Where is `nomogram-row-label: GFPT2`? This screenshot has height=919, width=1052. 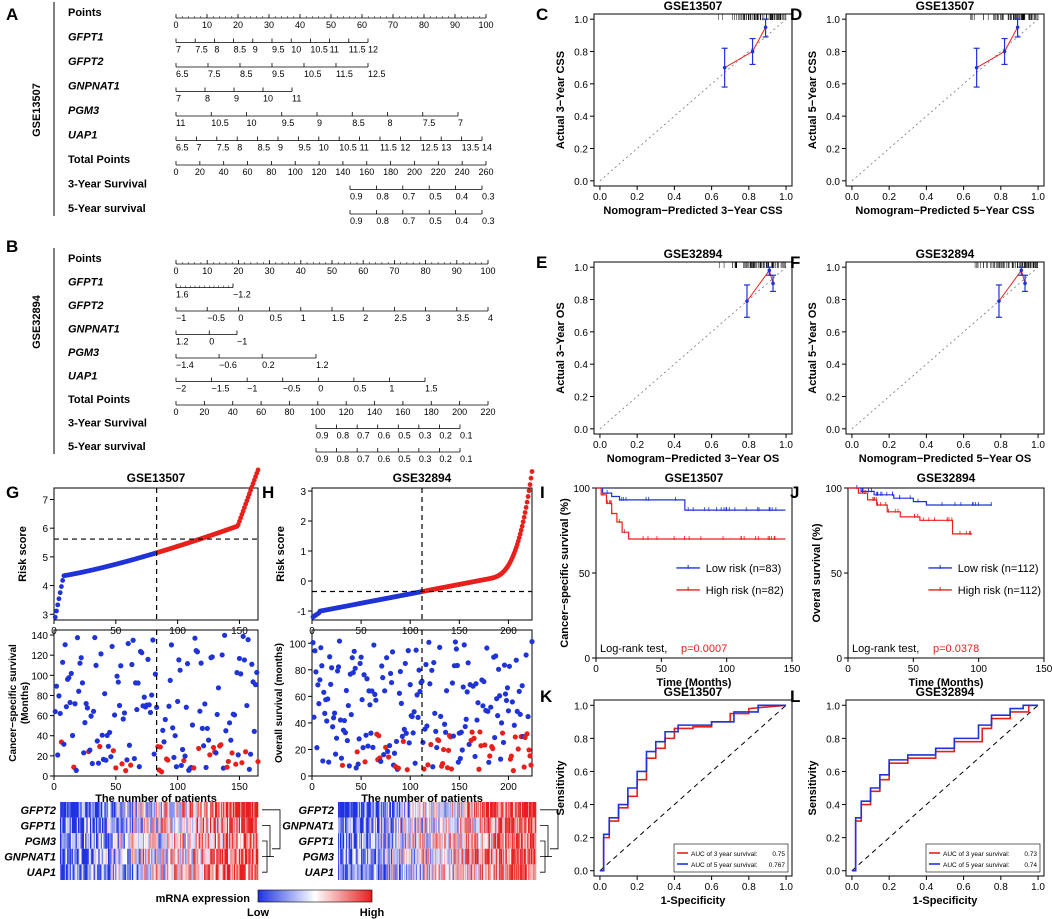 nomogram-row-label: GFPT2 is located at coordinates (85, 62).